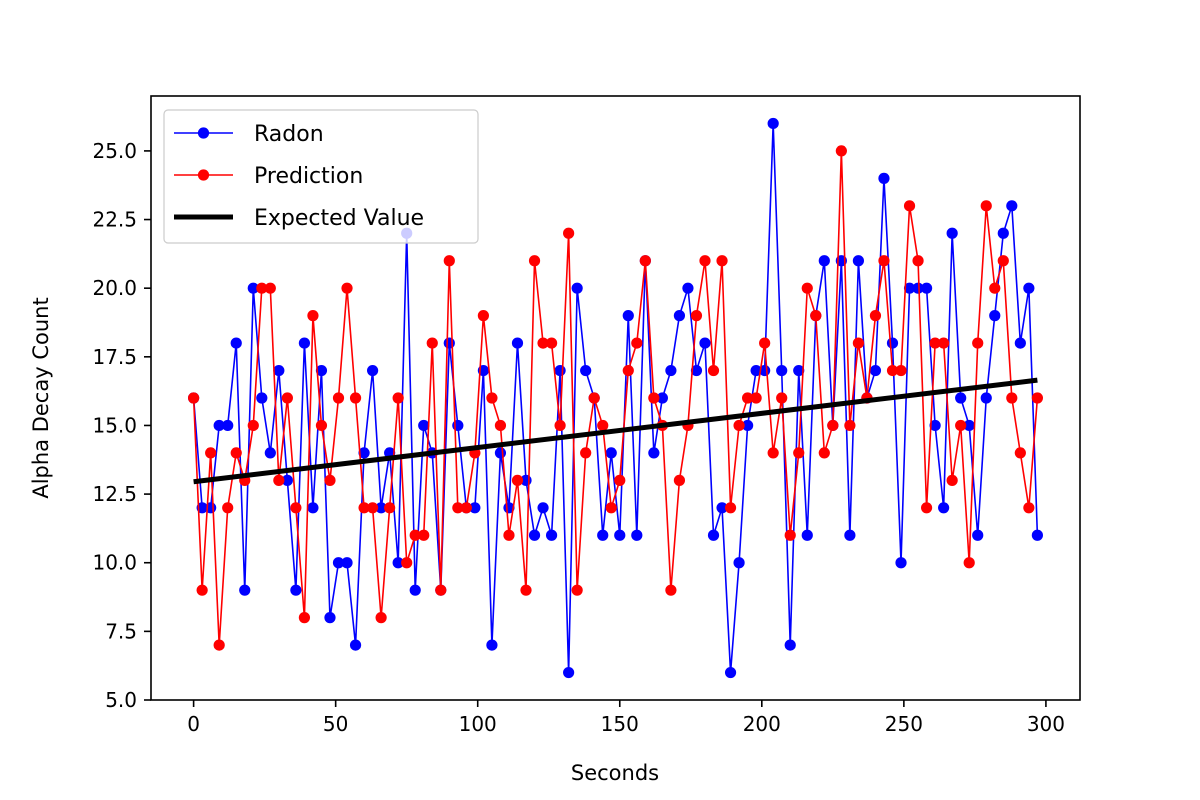 Image resolution: width=1200 pixels, height=800 pixels. Describe the element at coordinates (203, 175) in the screenshot. I see `legend-marker-prediction` at that location.